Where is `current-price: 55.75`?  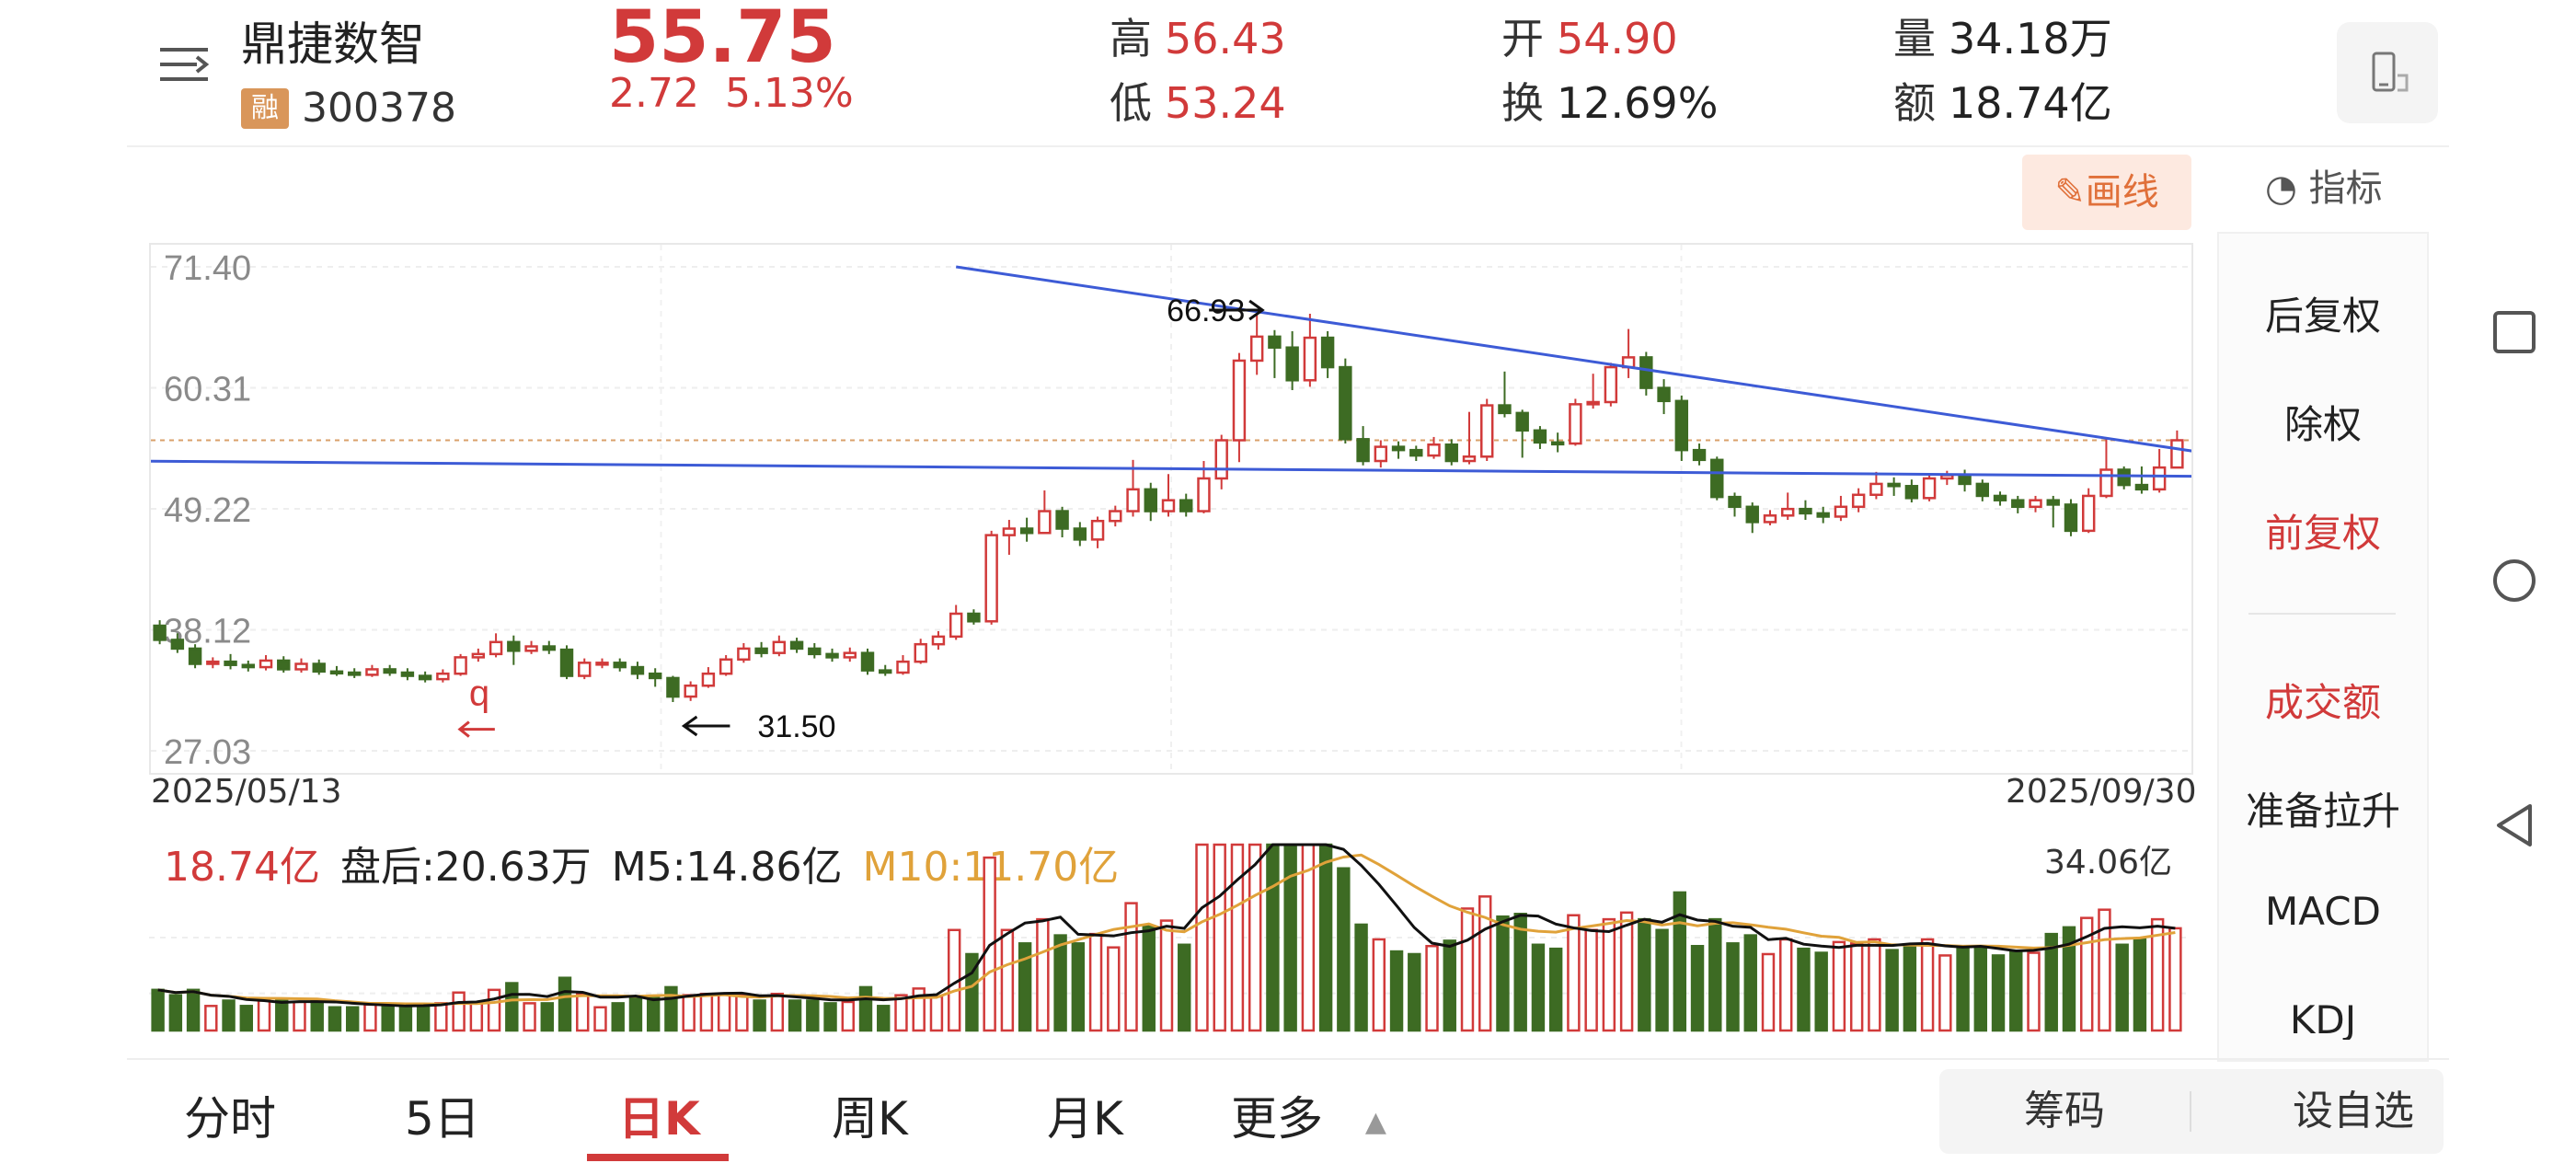 current-price: 55.75 is located at coordinates (722, 39).